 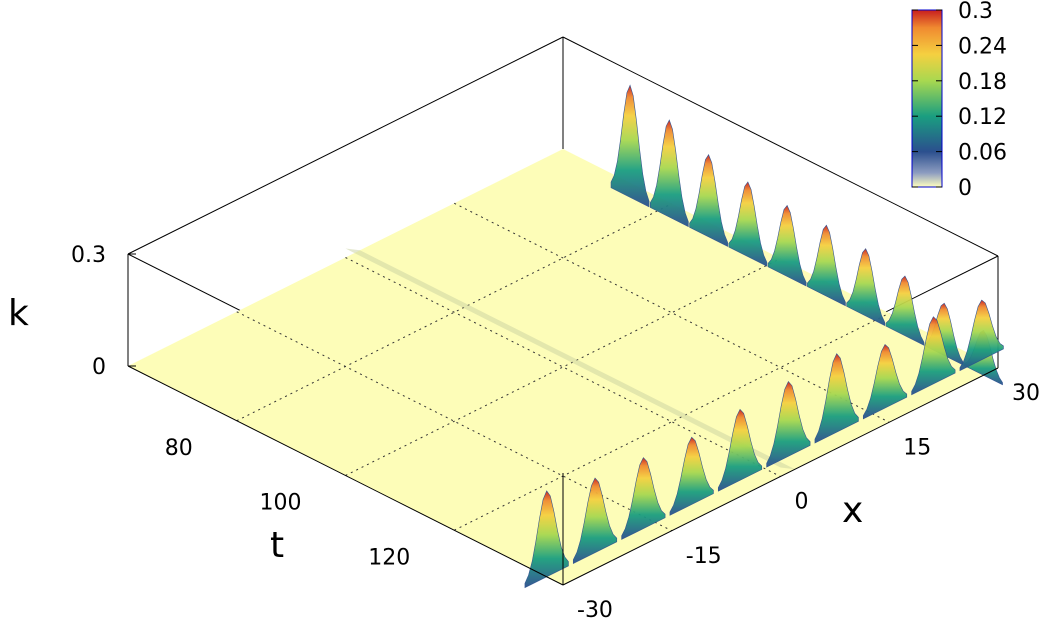 What do you see at coordinates (965, 188) in the screenshot?
I see `colorbar-tick-label: 0` at bounding box center [965, 188].